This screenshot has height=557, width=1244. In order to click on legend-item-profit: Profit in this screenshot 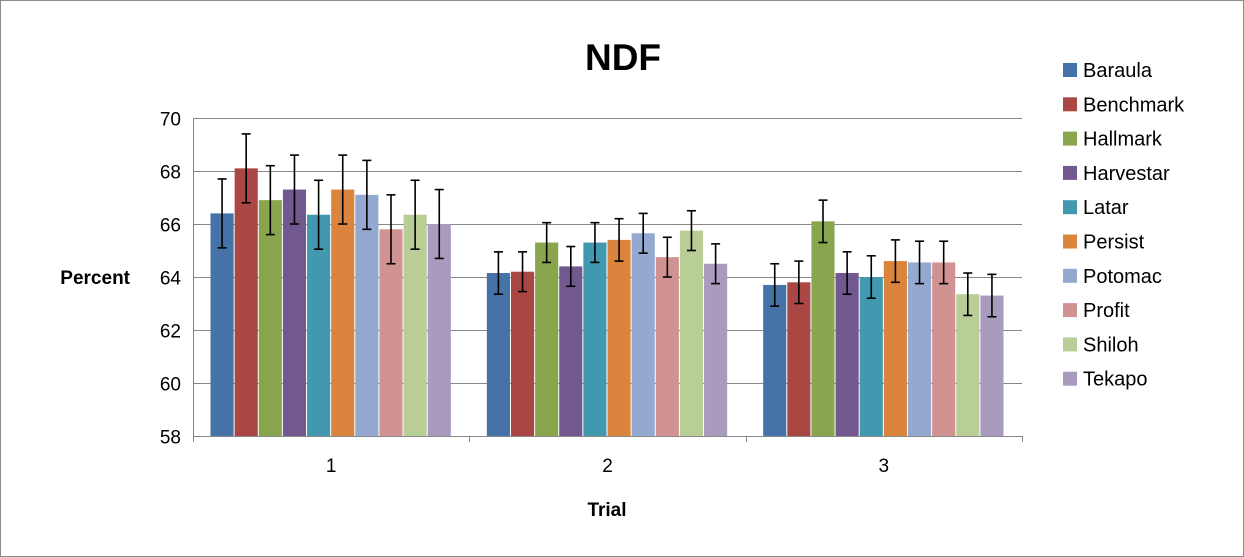, I will do `click(1096, 311)`.